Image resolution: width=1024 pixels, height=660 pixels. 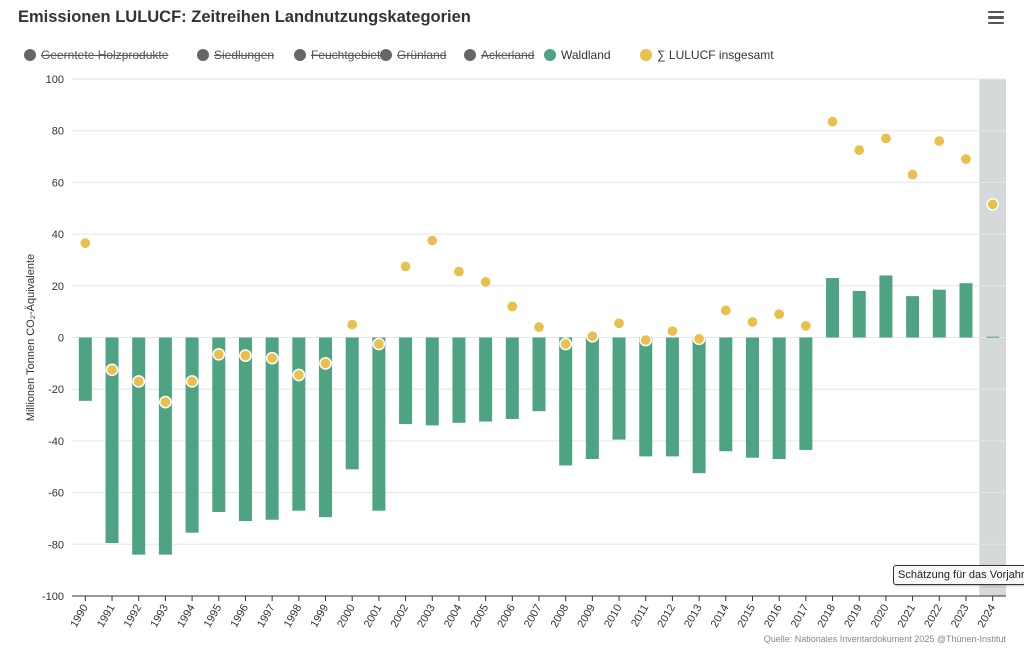 I want to click on x-tick-label: 2020, so click(x=880, y=616).